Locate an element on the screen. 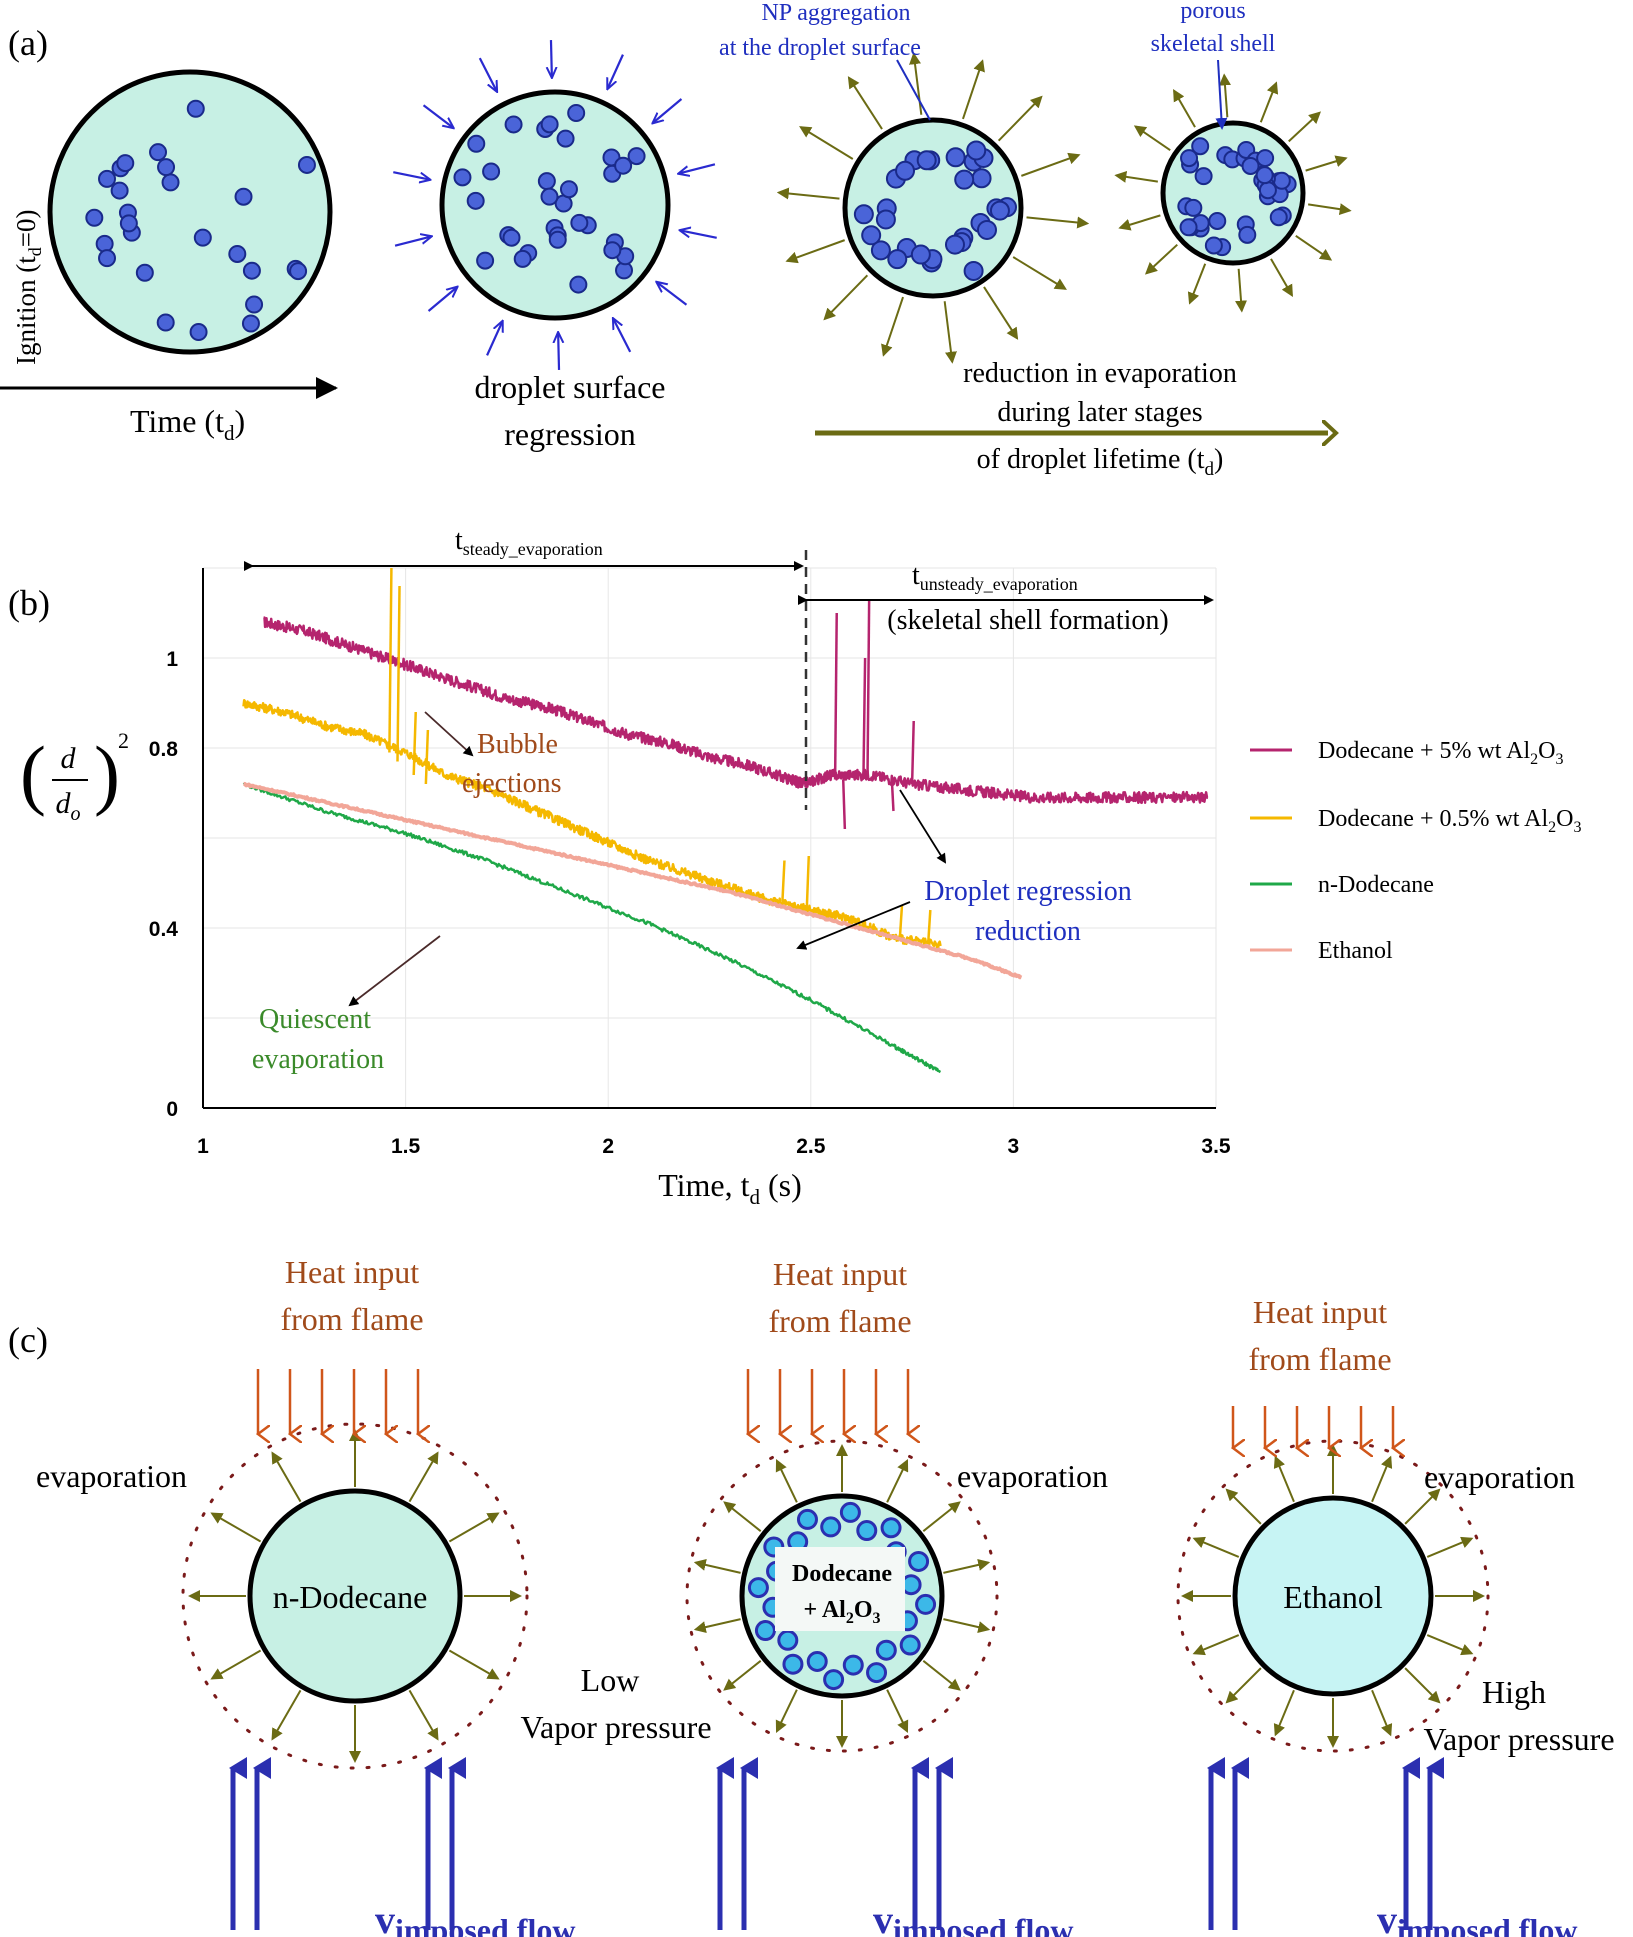 The image size is (1633, 1937). imposed-flow-label-3: vimposed flow is located at coordinates (1477, 1917).